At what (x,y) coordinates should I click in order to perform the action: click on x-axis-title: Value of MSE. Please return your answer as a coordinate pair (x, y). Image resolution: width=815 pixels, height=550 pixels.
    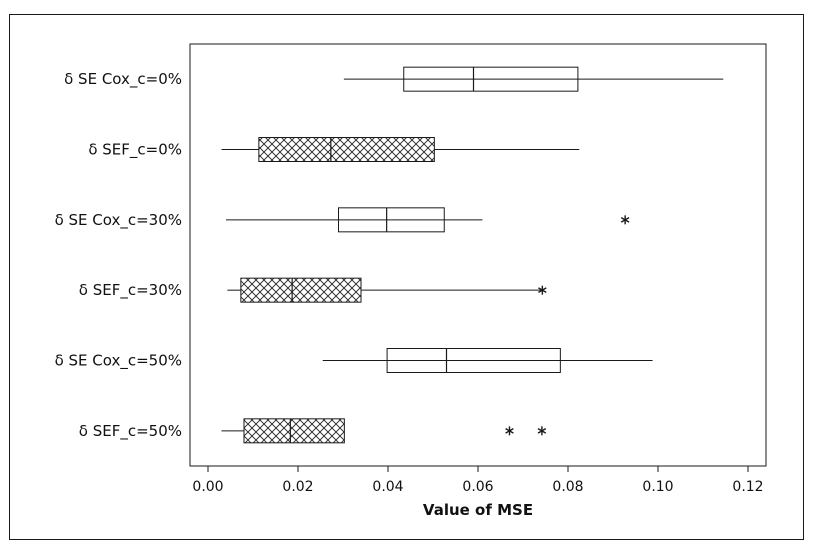
    Looking at the image, I should click on (478, 510).